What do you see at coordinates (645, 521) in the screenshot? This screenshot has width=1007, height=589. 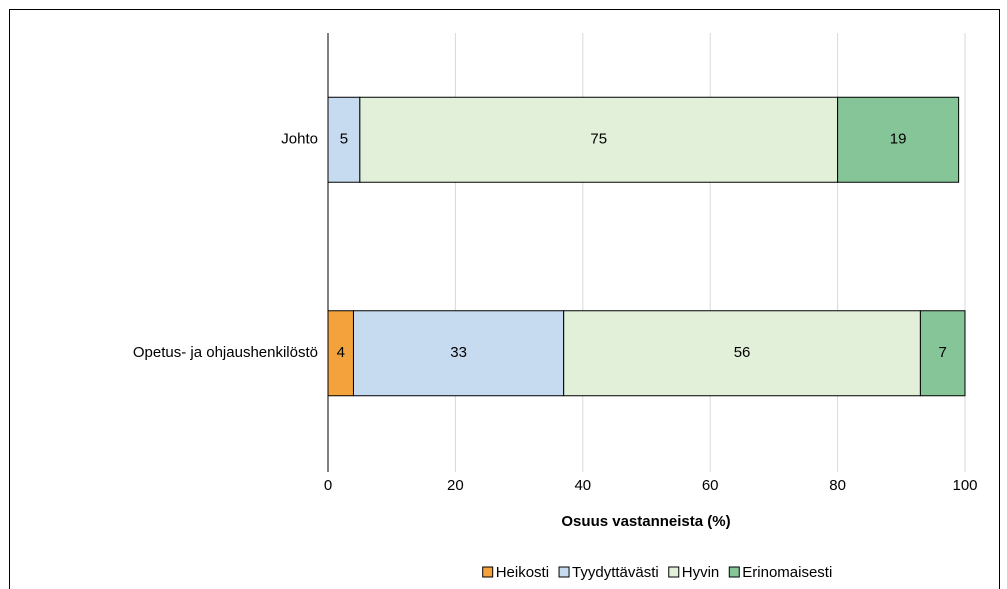 I see `x-axis-title: Osuus vastanneista (%)` at bounding box center [645, 521].